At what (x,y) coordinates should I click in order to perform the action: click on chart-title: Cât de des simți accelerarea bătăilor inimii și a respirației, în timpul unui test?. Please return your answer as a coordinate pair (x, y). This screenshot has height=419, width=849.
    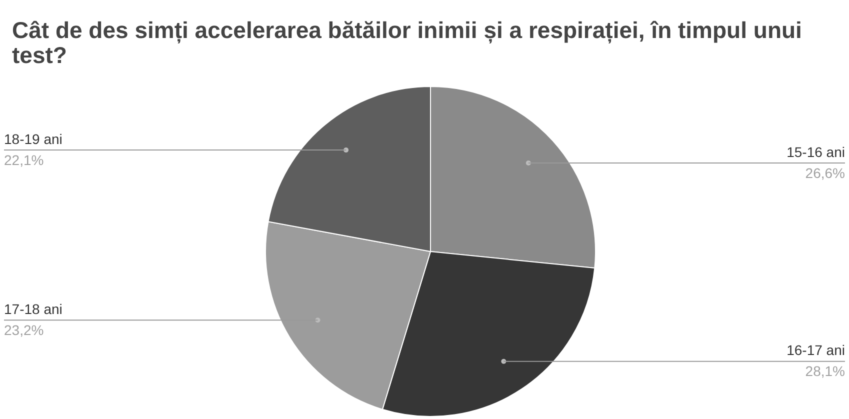
    Looking at the image, I should click on (407, 42).